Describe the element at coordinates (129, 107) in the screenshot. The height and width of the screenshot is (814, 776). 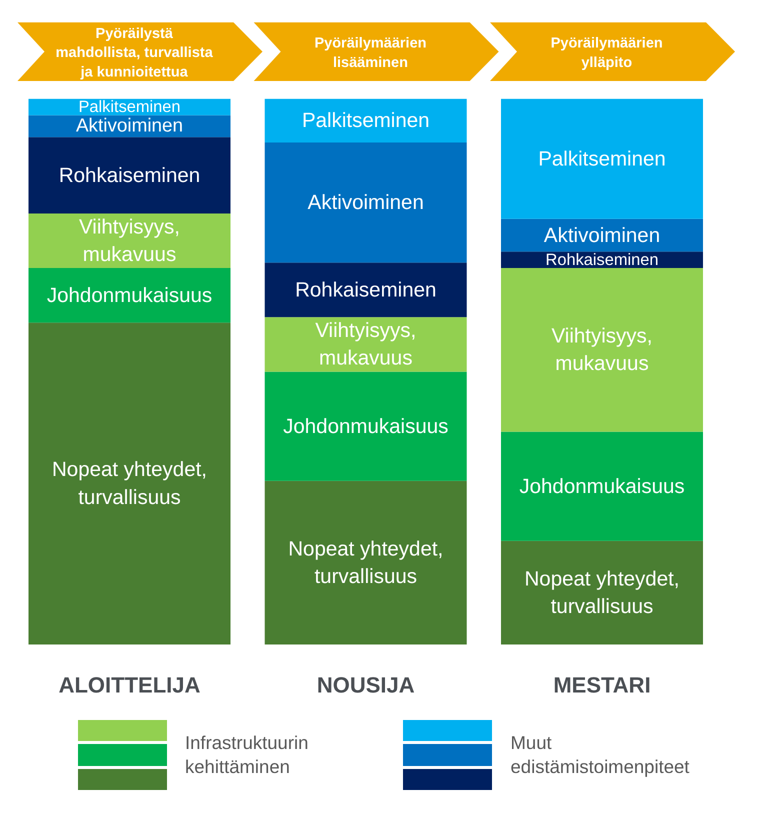
I see `series-label: Palkitseminen` at that location.